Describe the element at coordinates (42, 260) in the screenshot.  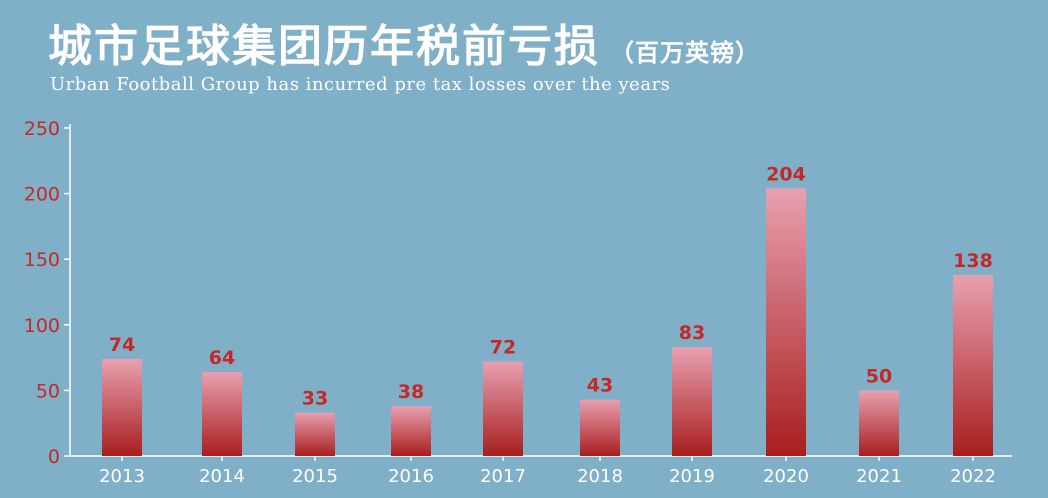
I see `y-tick-label: 150` at that location.